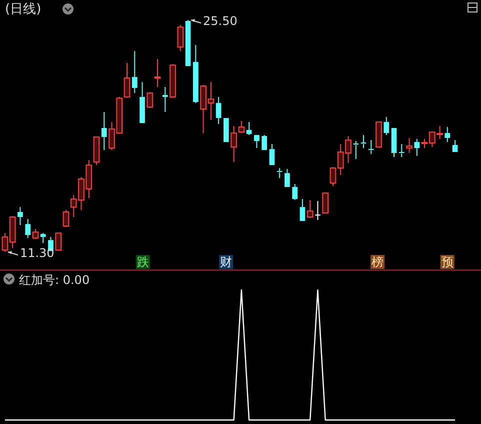 This screenshot has height=424, width=481. I want to click on chart-title: 红加号: 0.00, so click(54, 280).